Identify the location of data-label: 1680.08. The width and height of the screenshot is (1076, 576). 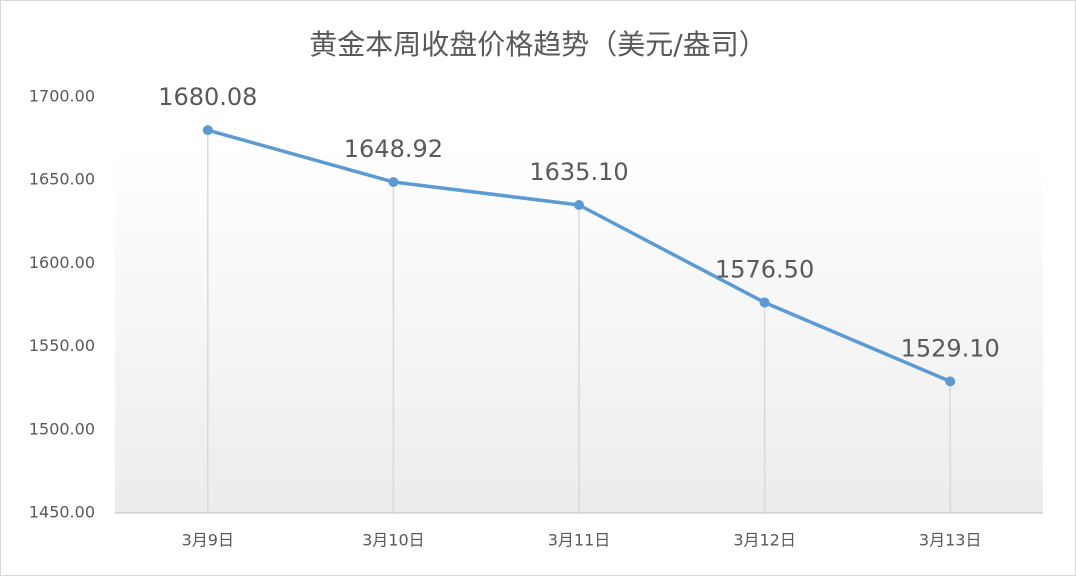
(207, 97).